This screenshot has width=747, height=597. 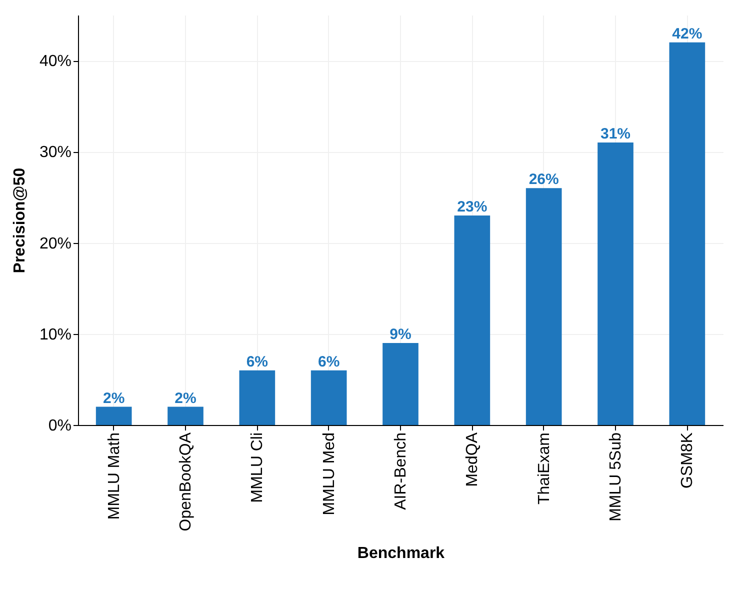 What do you see at coordinates (401, 553) in the screenshot?
I see `x-axis-title: Benchmark` at bounding box center [401, 553].